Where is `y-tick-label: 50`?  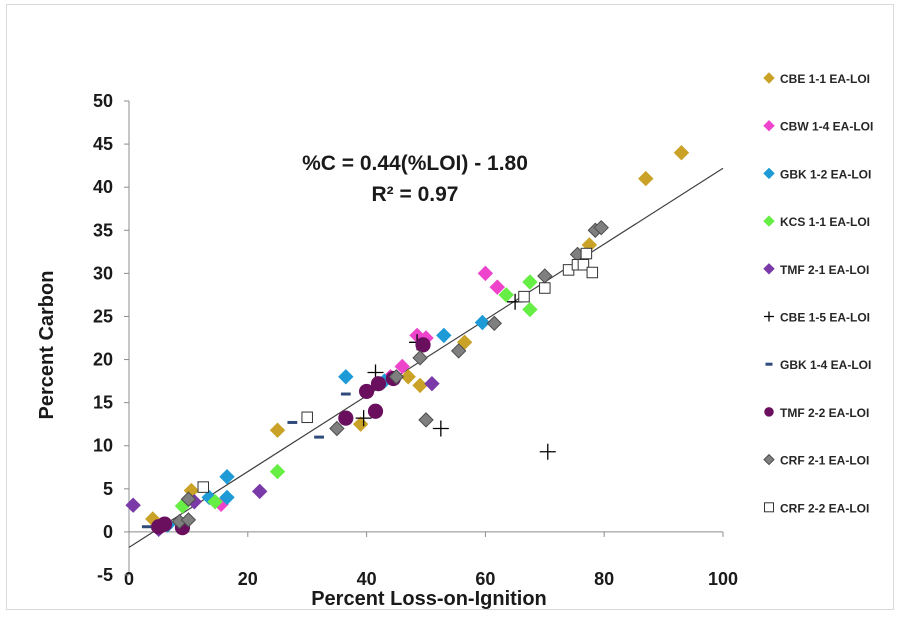
y-tick-label: 50 is located at coordinates (103, 101).